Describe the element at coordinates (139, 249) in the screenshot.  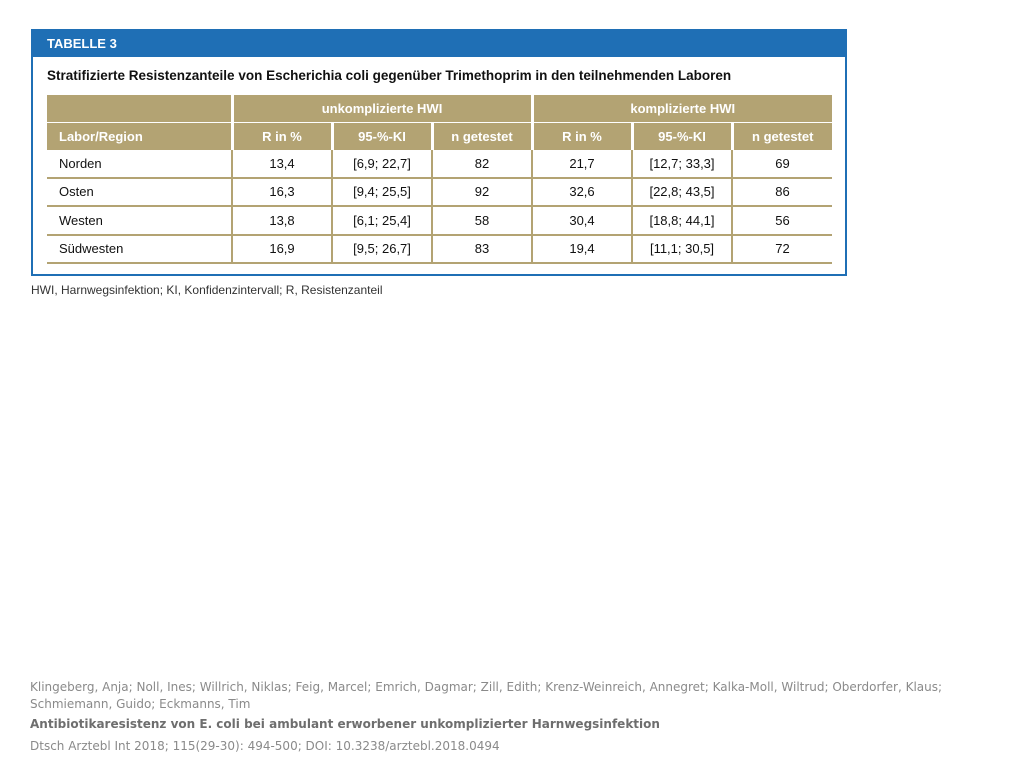
I see `region-cell: Südwesten` at that location.